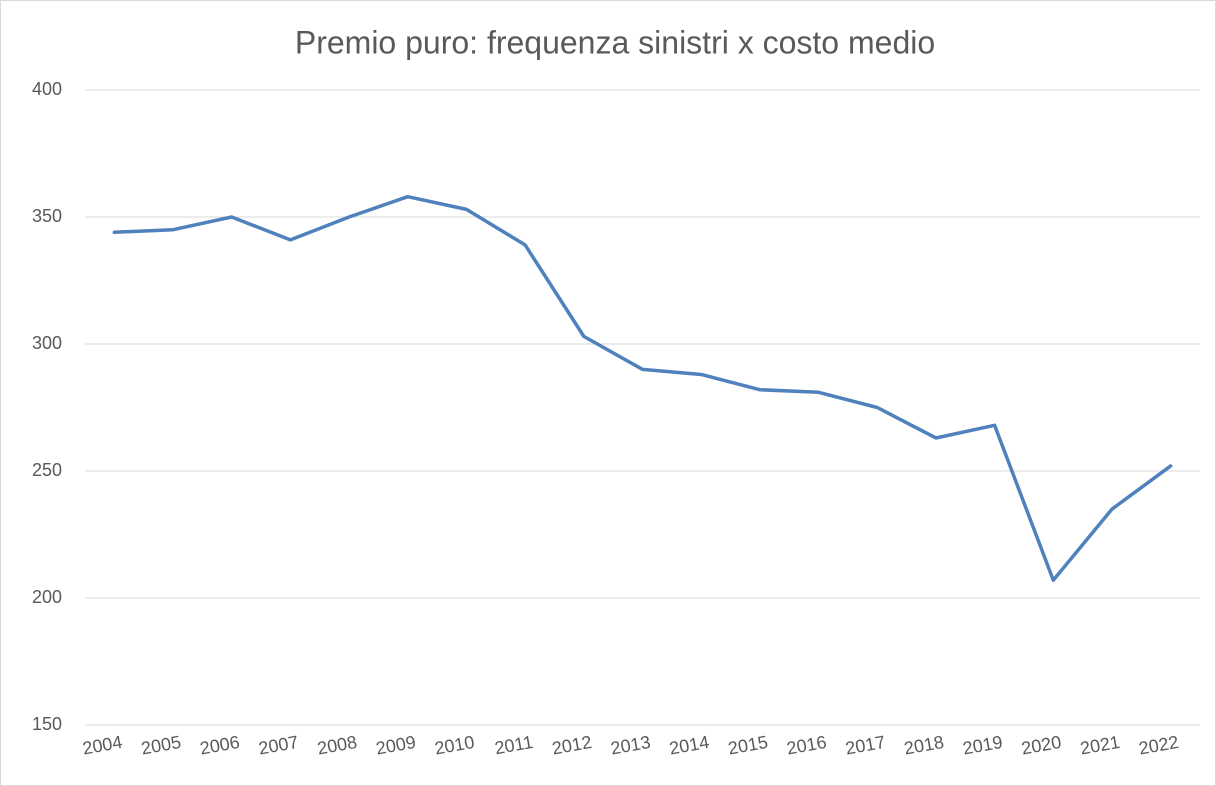  Describe the element at coordinates (47, 343) in the screenshot. I see `y-tick-label: 300` at that location.